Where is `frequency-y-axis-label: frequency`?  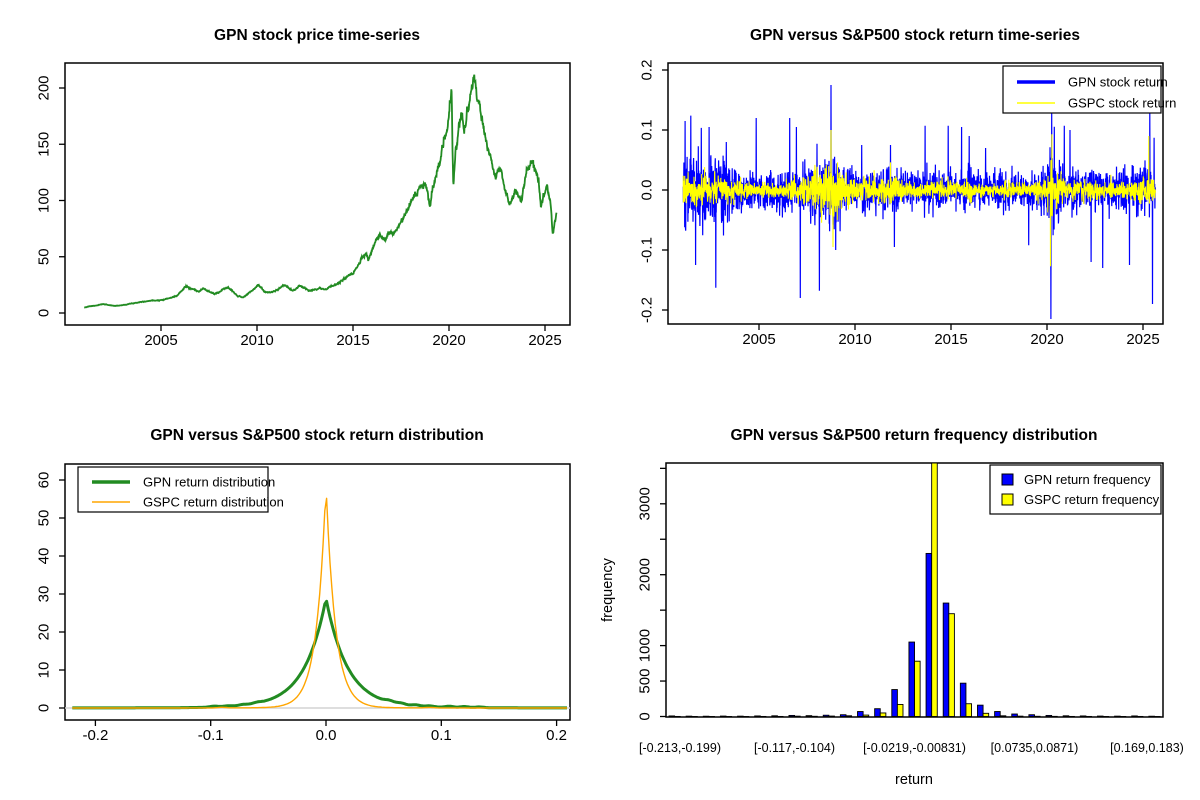 frequency-y-axis-label: frequency is located at coordinates (608, 589).